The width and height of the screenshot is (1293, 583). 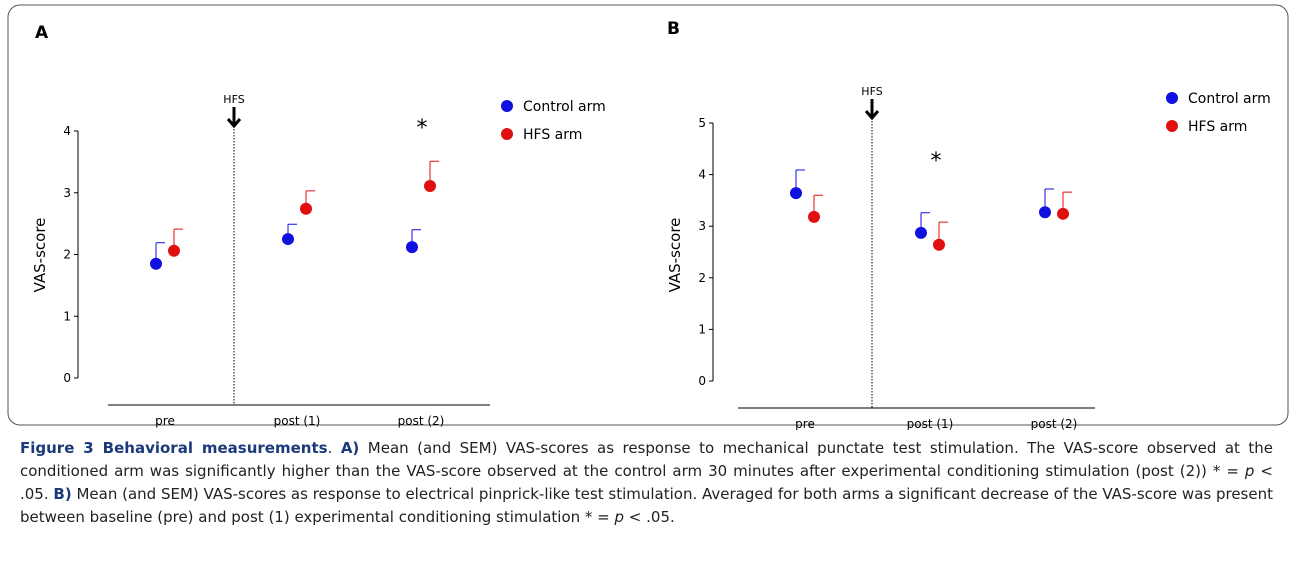 What do you see at coordinates (702, 123) in the screenshot?
I see `y-tick-label: 5` at bounding box center [702, 123].